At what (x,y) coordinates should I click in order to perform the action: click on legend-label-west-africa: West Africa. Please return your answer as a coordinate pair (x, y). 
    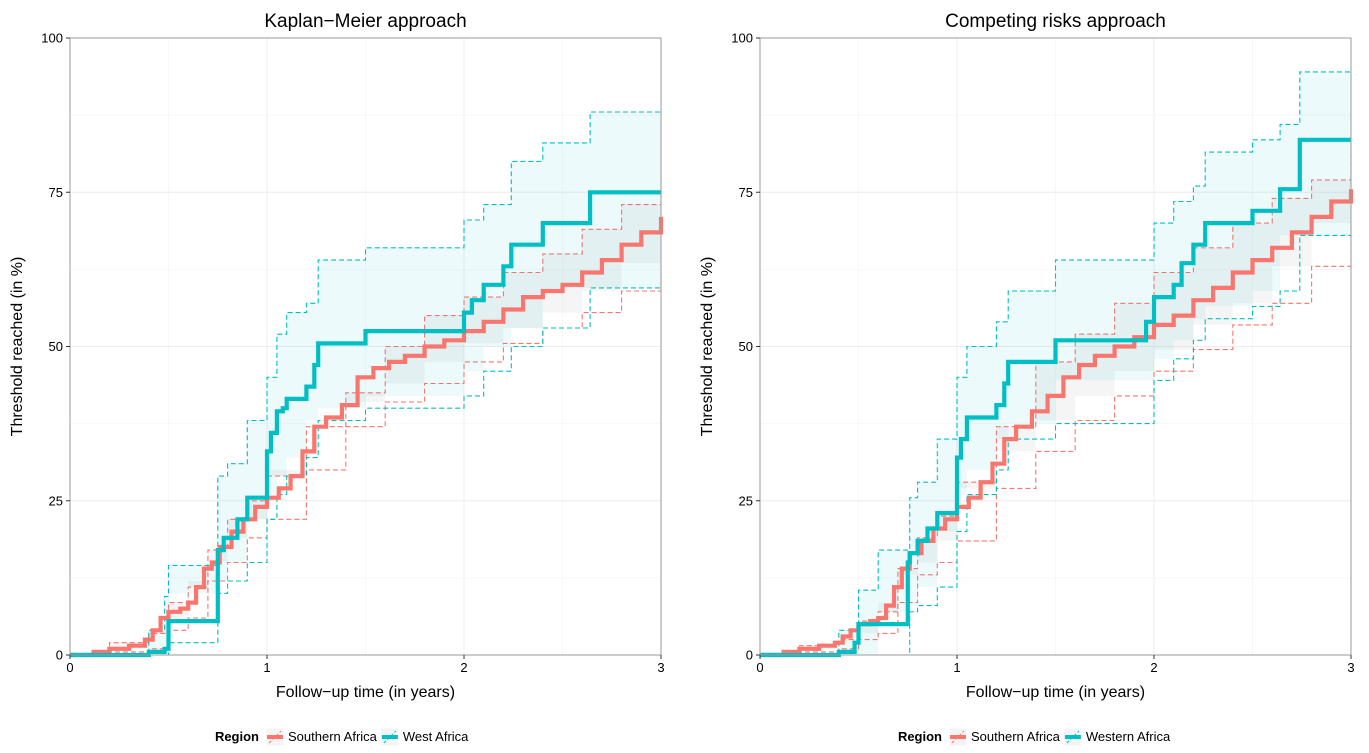
    Looking at the image, I should click on (436, 736).